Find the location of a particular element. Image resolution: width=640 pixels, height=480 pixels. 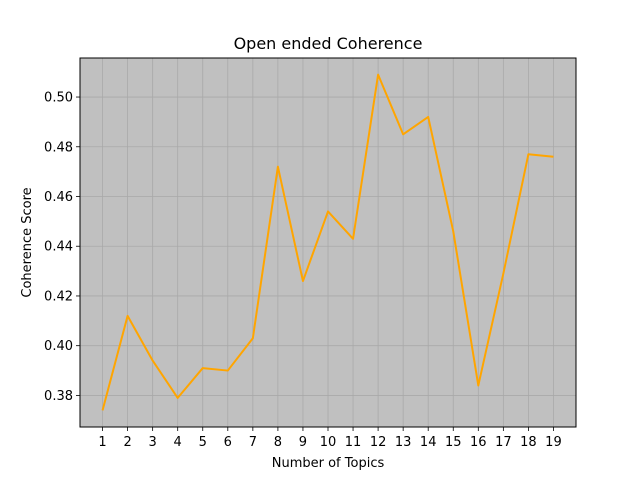

x-tick-label: 8 is located at coordinates (278, 442).